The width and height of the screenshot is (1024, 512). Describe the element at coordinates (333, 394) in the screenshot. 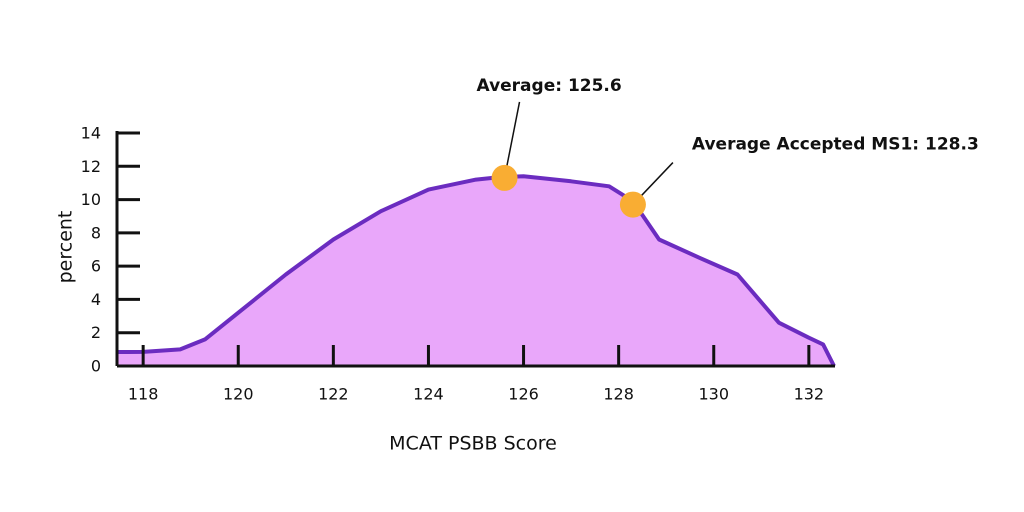

I see `x-tick-label: 122` at that location.